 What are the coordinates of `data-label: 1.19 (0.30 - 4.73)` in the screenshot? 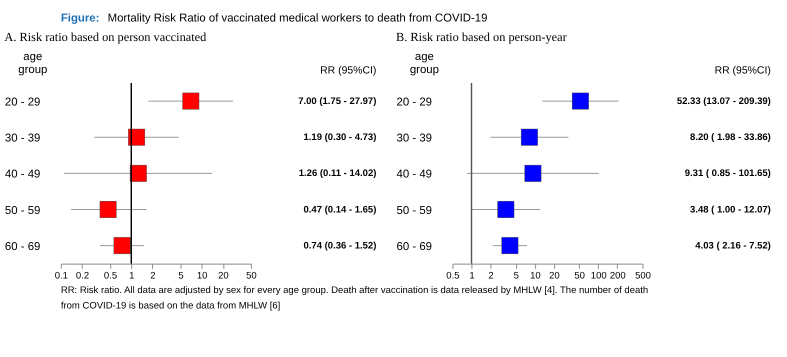 It's located at (340, 138).